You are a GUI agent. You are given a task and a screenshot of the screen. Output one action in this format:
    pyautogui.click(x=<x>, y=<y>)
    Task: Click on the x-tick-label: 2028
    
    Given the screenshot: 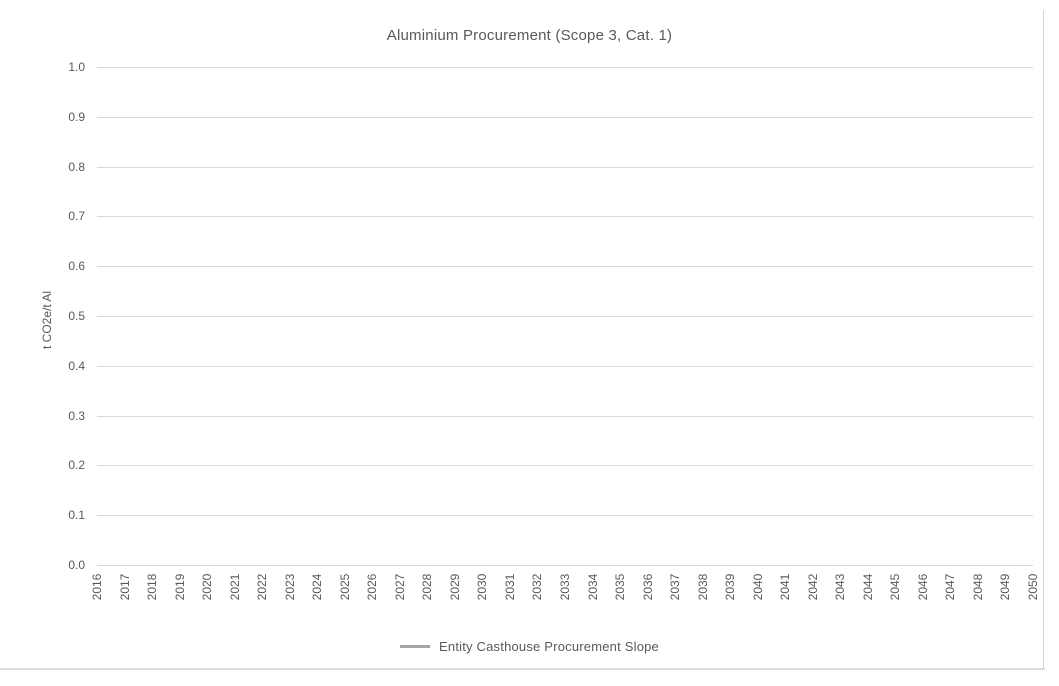 What is the action you would take?
    pyautogui.click(x=427, y=587)
    